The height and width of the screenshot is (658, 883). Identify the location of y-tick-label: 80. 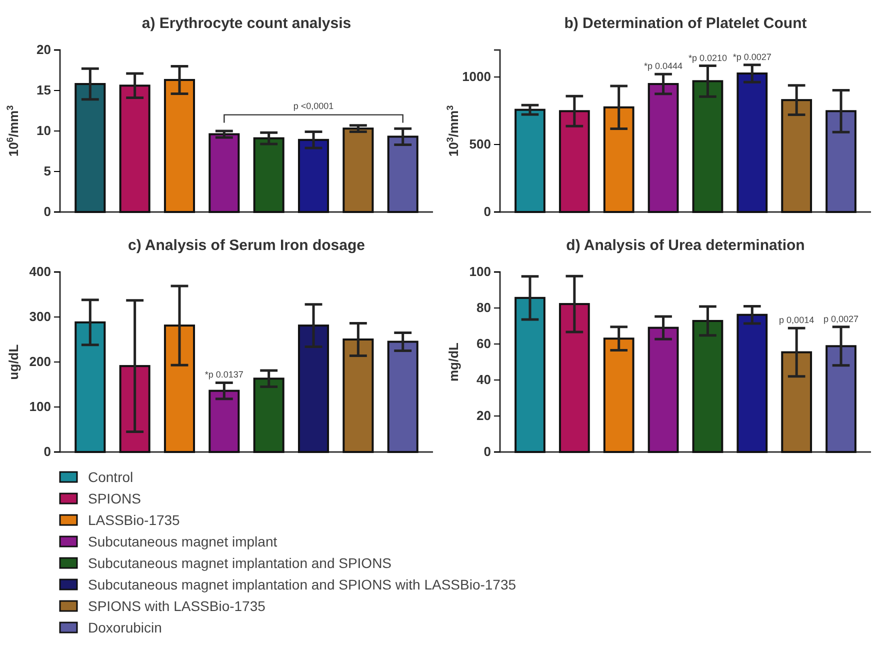
(483, 308).